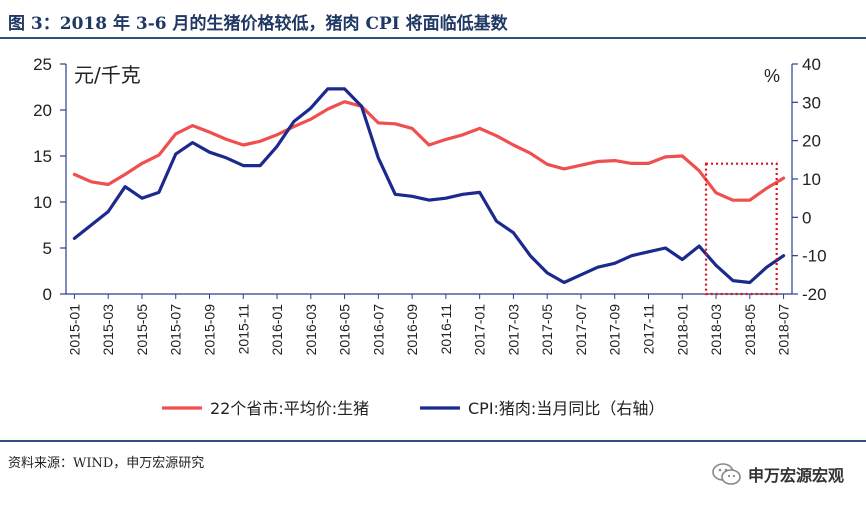  What do you see at coordinates (716, 330) in the screenshot?
I see `x-tick-label: 2018-03` at bounding box center [716, 330].